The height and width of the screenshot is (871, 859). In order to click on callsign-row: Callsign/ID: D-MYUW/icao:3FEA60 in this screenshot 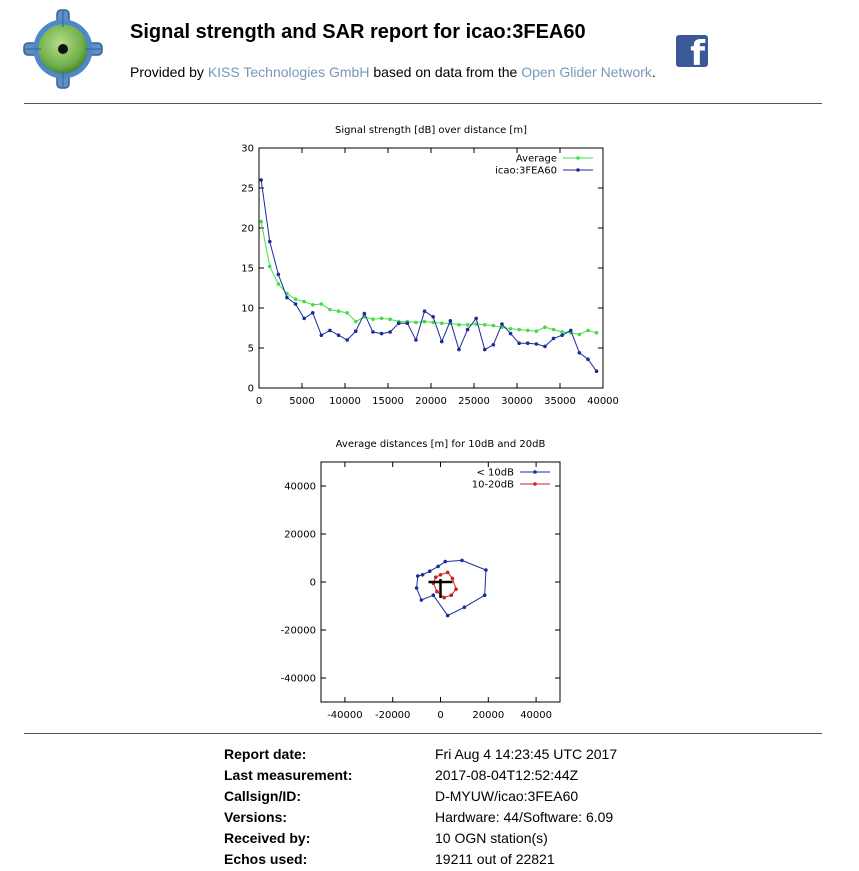, I will do `click(420, 796)`.